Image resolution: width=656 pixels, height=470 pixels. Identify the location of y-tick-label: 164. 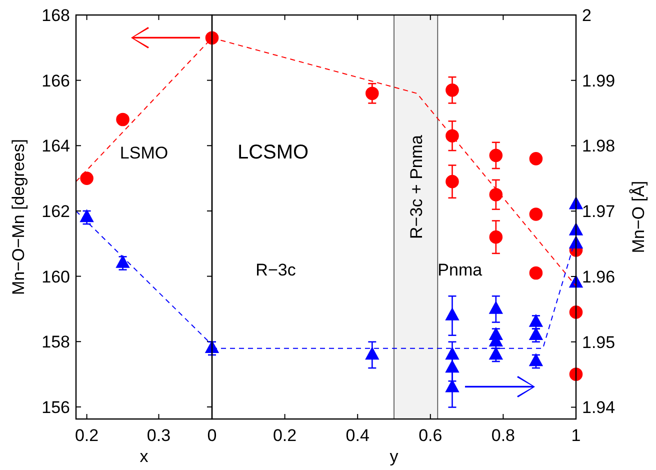
(56, 146).